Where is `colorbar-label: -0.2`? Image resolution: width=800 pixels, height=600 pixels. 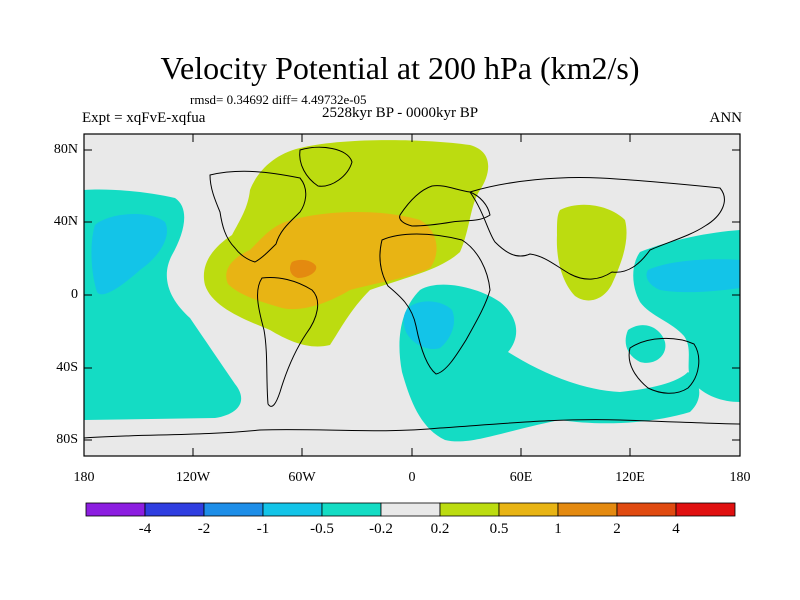 colorbar-label: -0.2 is located at coordinates (381, 529).